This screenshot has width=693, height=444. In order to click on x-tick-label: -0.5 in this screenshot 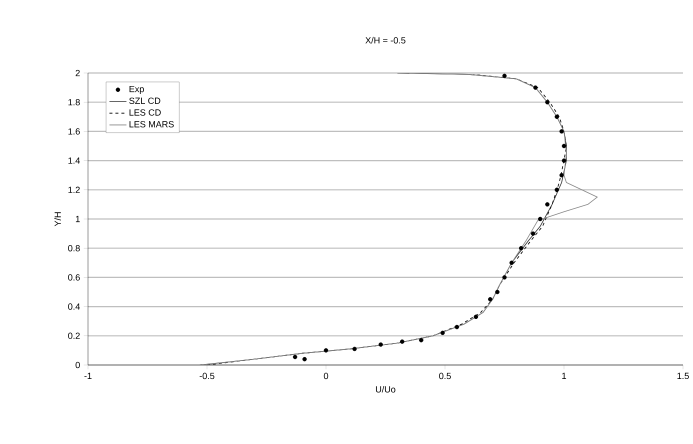, I will do `click(207, 376)`.